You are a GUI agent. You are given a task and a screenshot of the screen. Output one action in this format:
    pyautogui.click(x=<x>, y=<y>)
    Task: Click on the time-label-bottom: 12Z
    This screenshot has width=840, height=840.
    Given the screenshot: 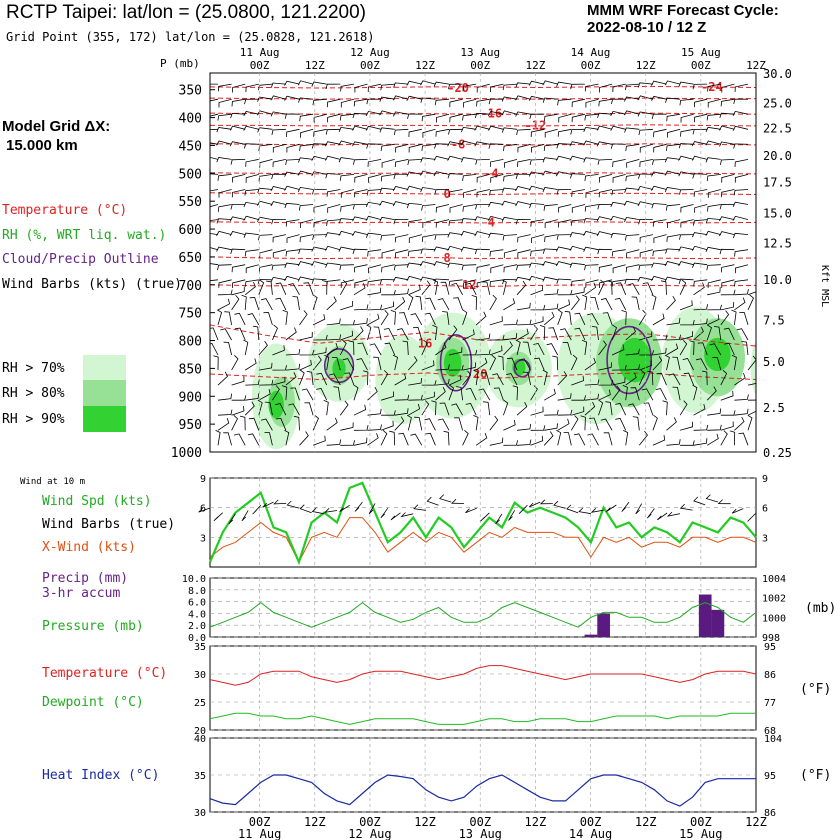 What is the action you would take?
    pyautogui.click(x=756, y=822)
    